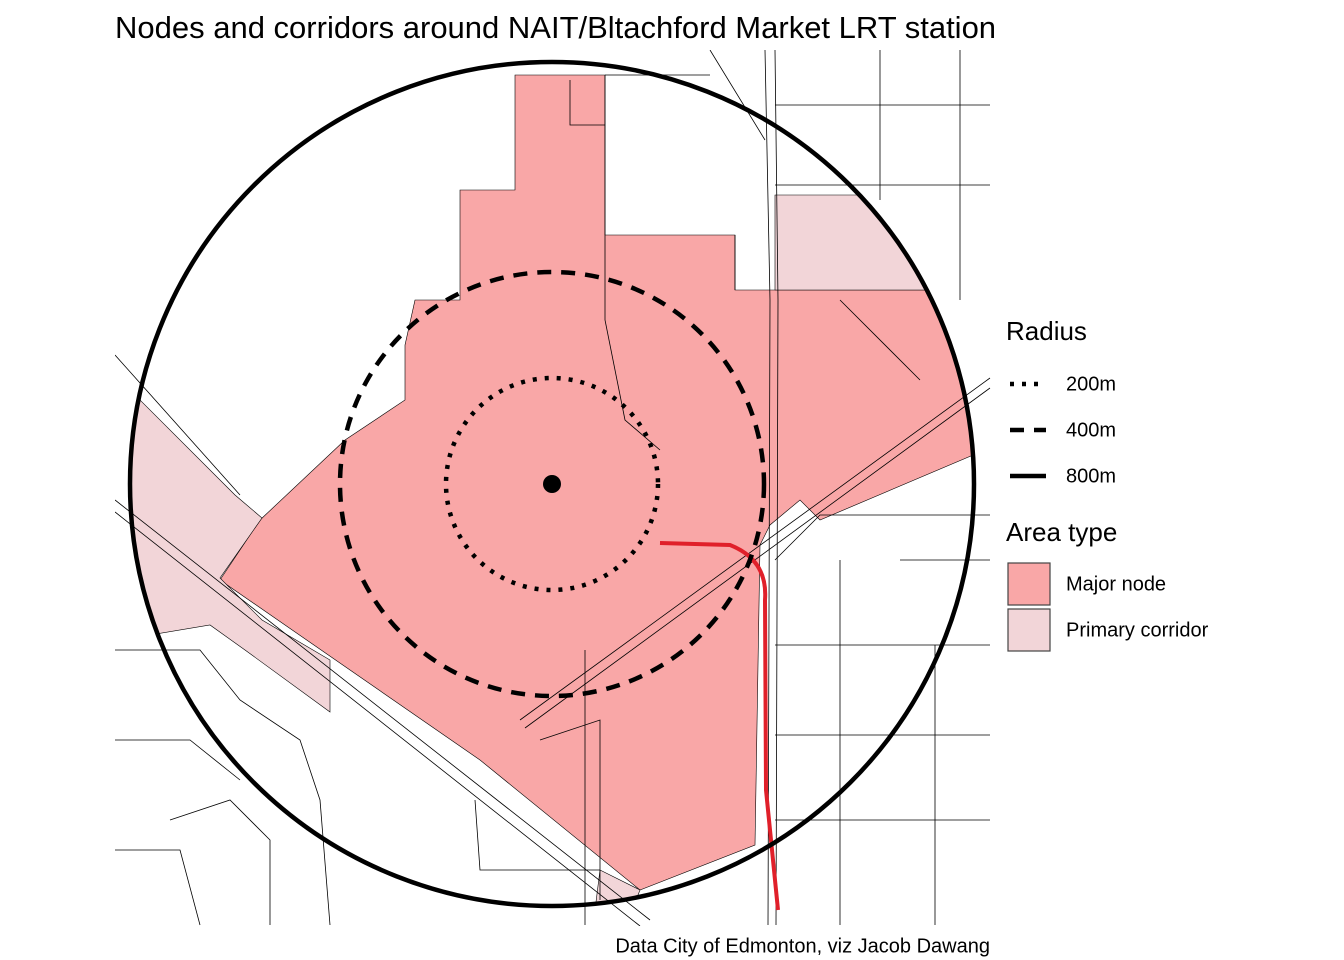 Image resolution: width=1344 pixels, height=960 pixels. I want to click on legend-title: Area type, so click(1061, 532).